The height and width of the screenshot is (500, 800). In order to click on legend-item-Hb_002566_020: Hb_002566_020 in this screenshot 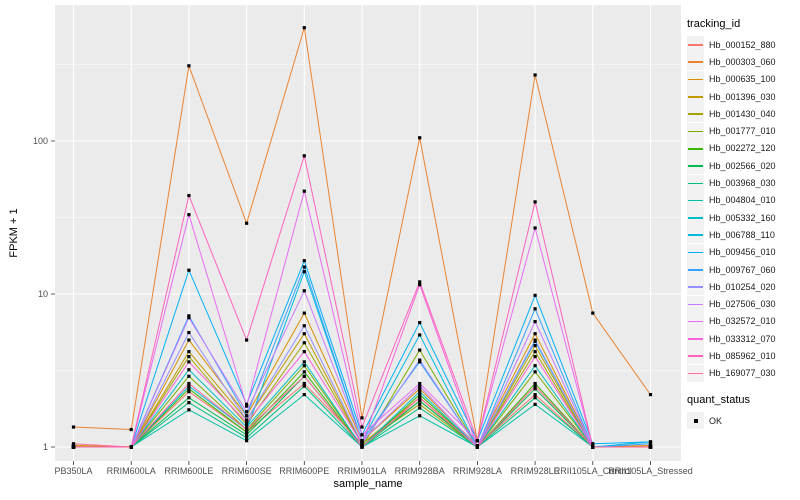, I will do `click(743, 166)`.